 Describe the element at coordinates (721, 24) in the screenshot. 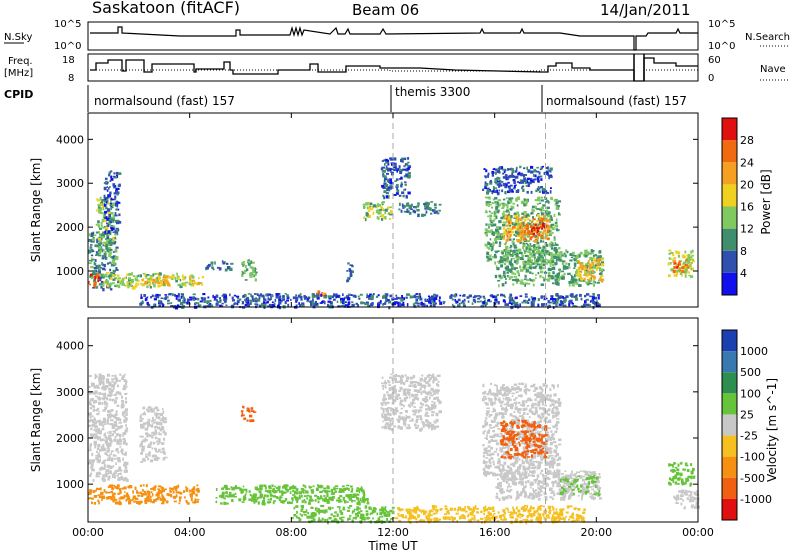

I see `noise-right-tick-top: 10^5` at that location.